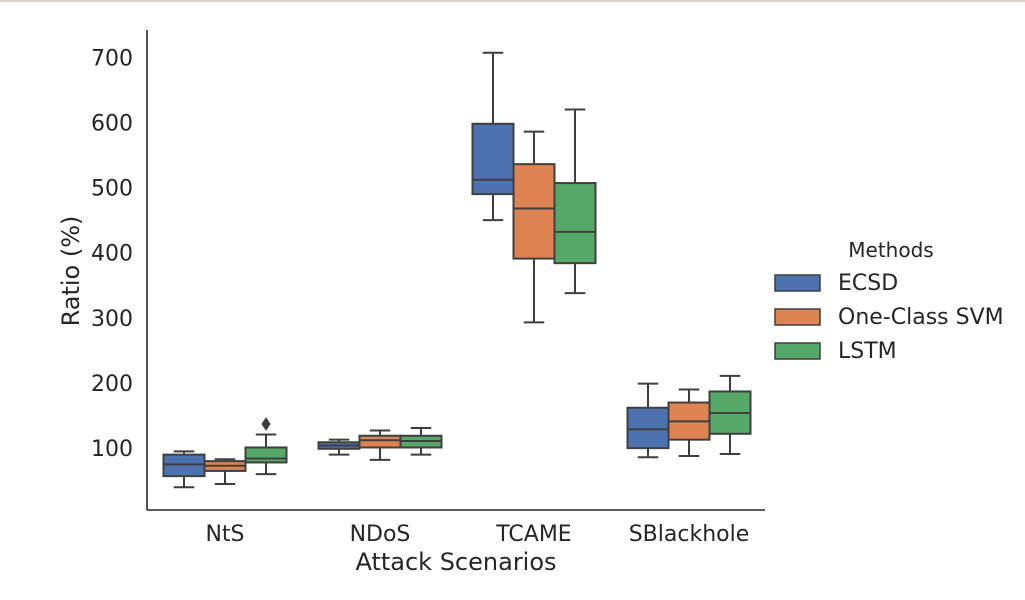  Describe the element at coordinates (339, 447) in the screenshot. I see `box-ndos-ecsd` at that location.